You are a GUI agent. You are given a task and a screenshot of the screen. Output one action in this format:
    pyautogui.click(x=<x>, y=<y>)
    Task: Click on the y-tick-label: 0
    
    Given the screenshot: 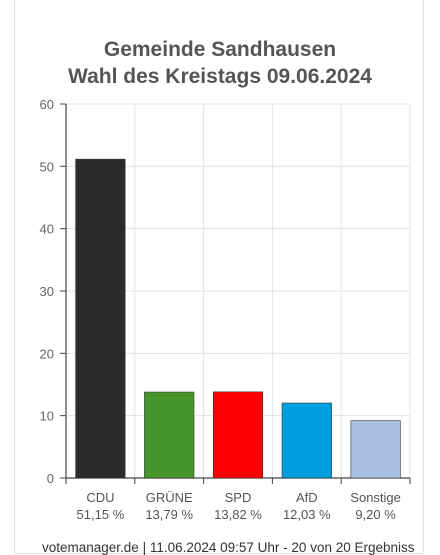 What is the action you would take?
    pyautogui.click(x=50, y=478)
    